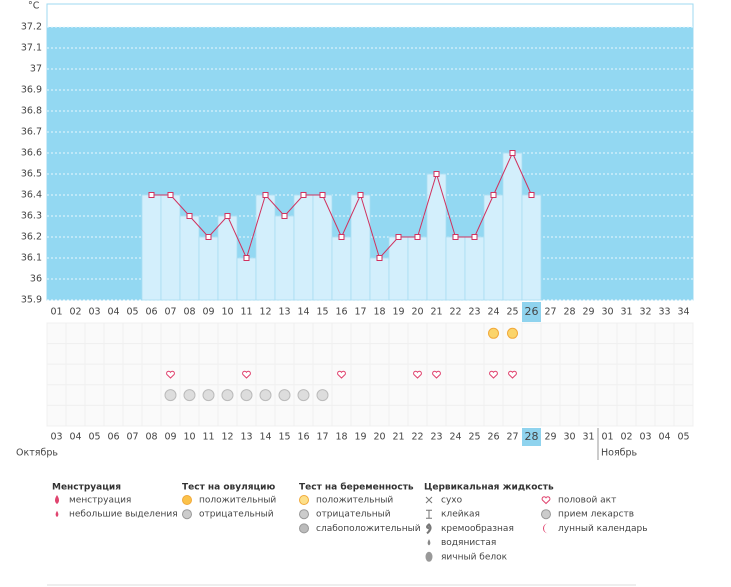 The image size is (731, 587). What do you see at coordinates (353, 515) in the screenshot?
I see `legend-item: отрицательный` at bounding box center [353, 515].